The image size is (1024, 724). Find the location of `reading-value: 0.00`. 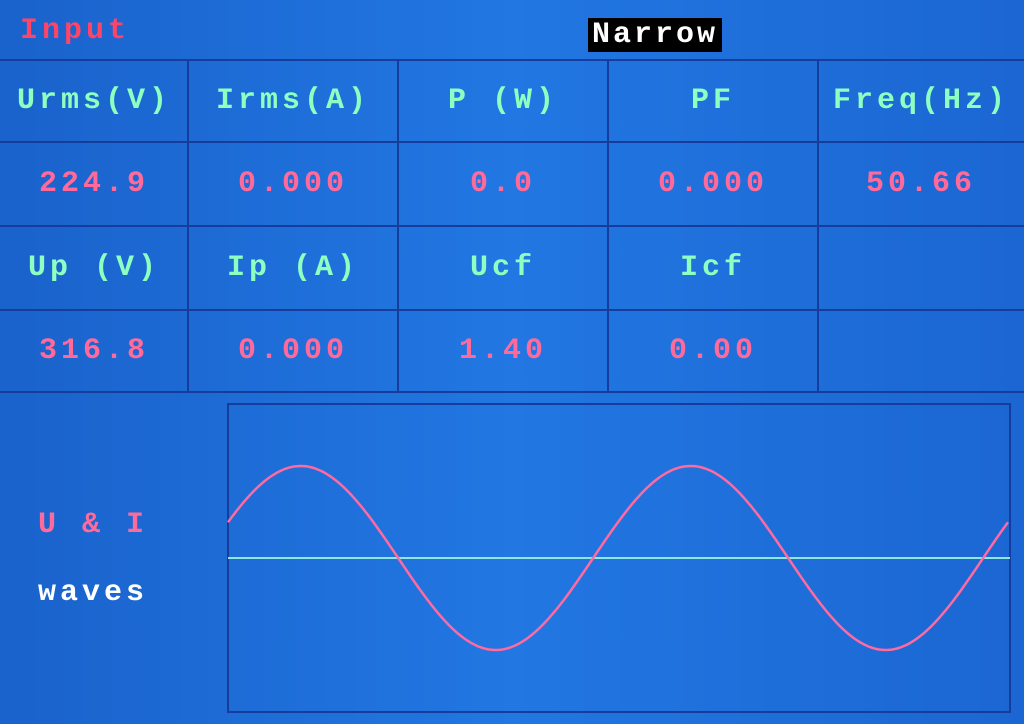

reading-value: 0.00 is located at coordinates (712, 351).